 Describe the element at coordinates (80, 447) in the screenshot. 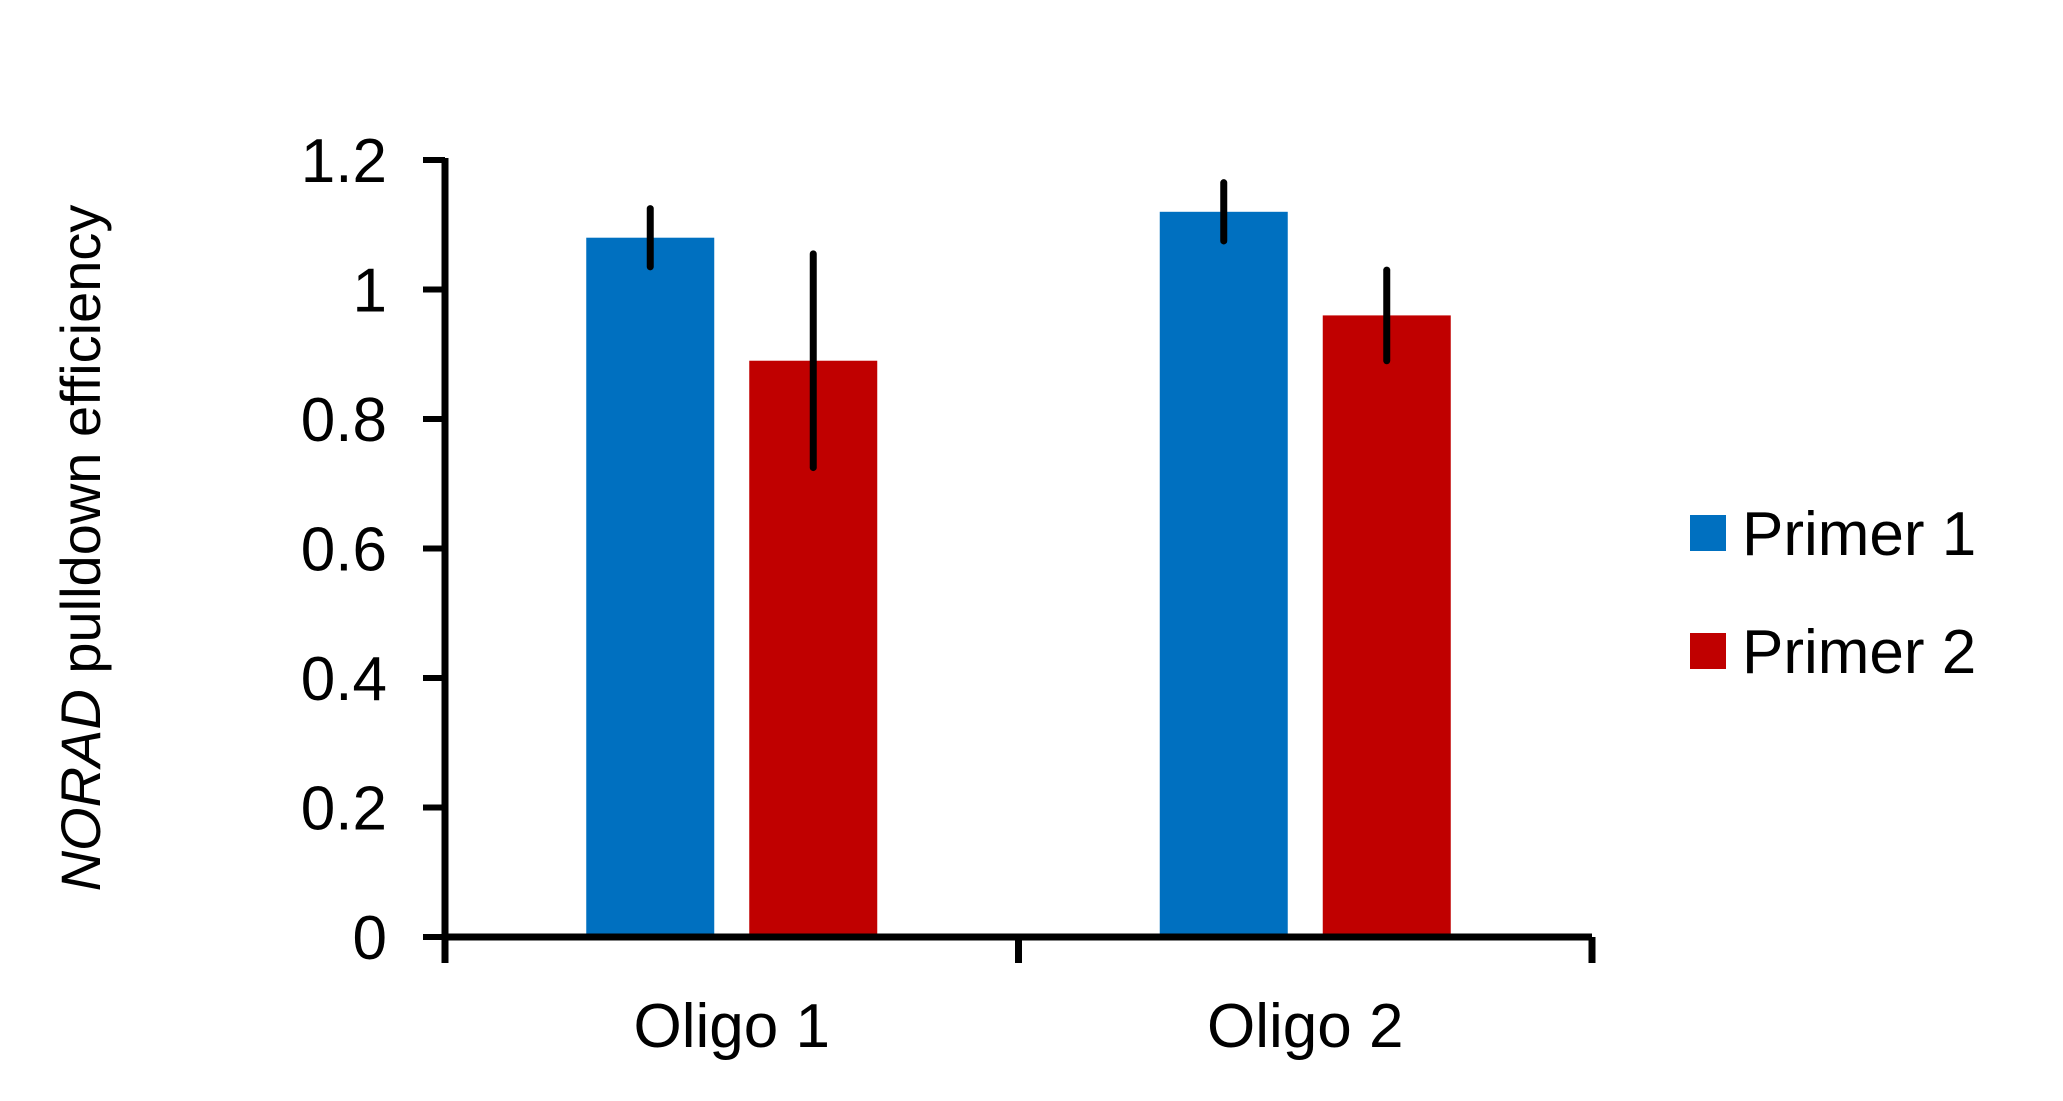

I see `y-axis-label-text: pulldown efficiency` at that location.